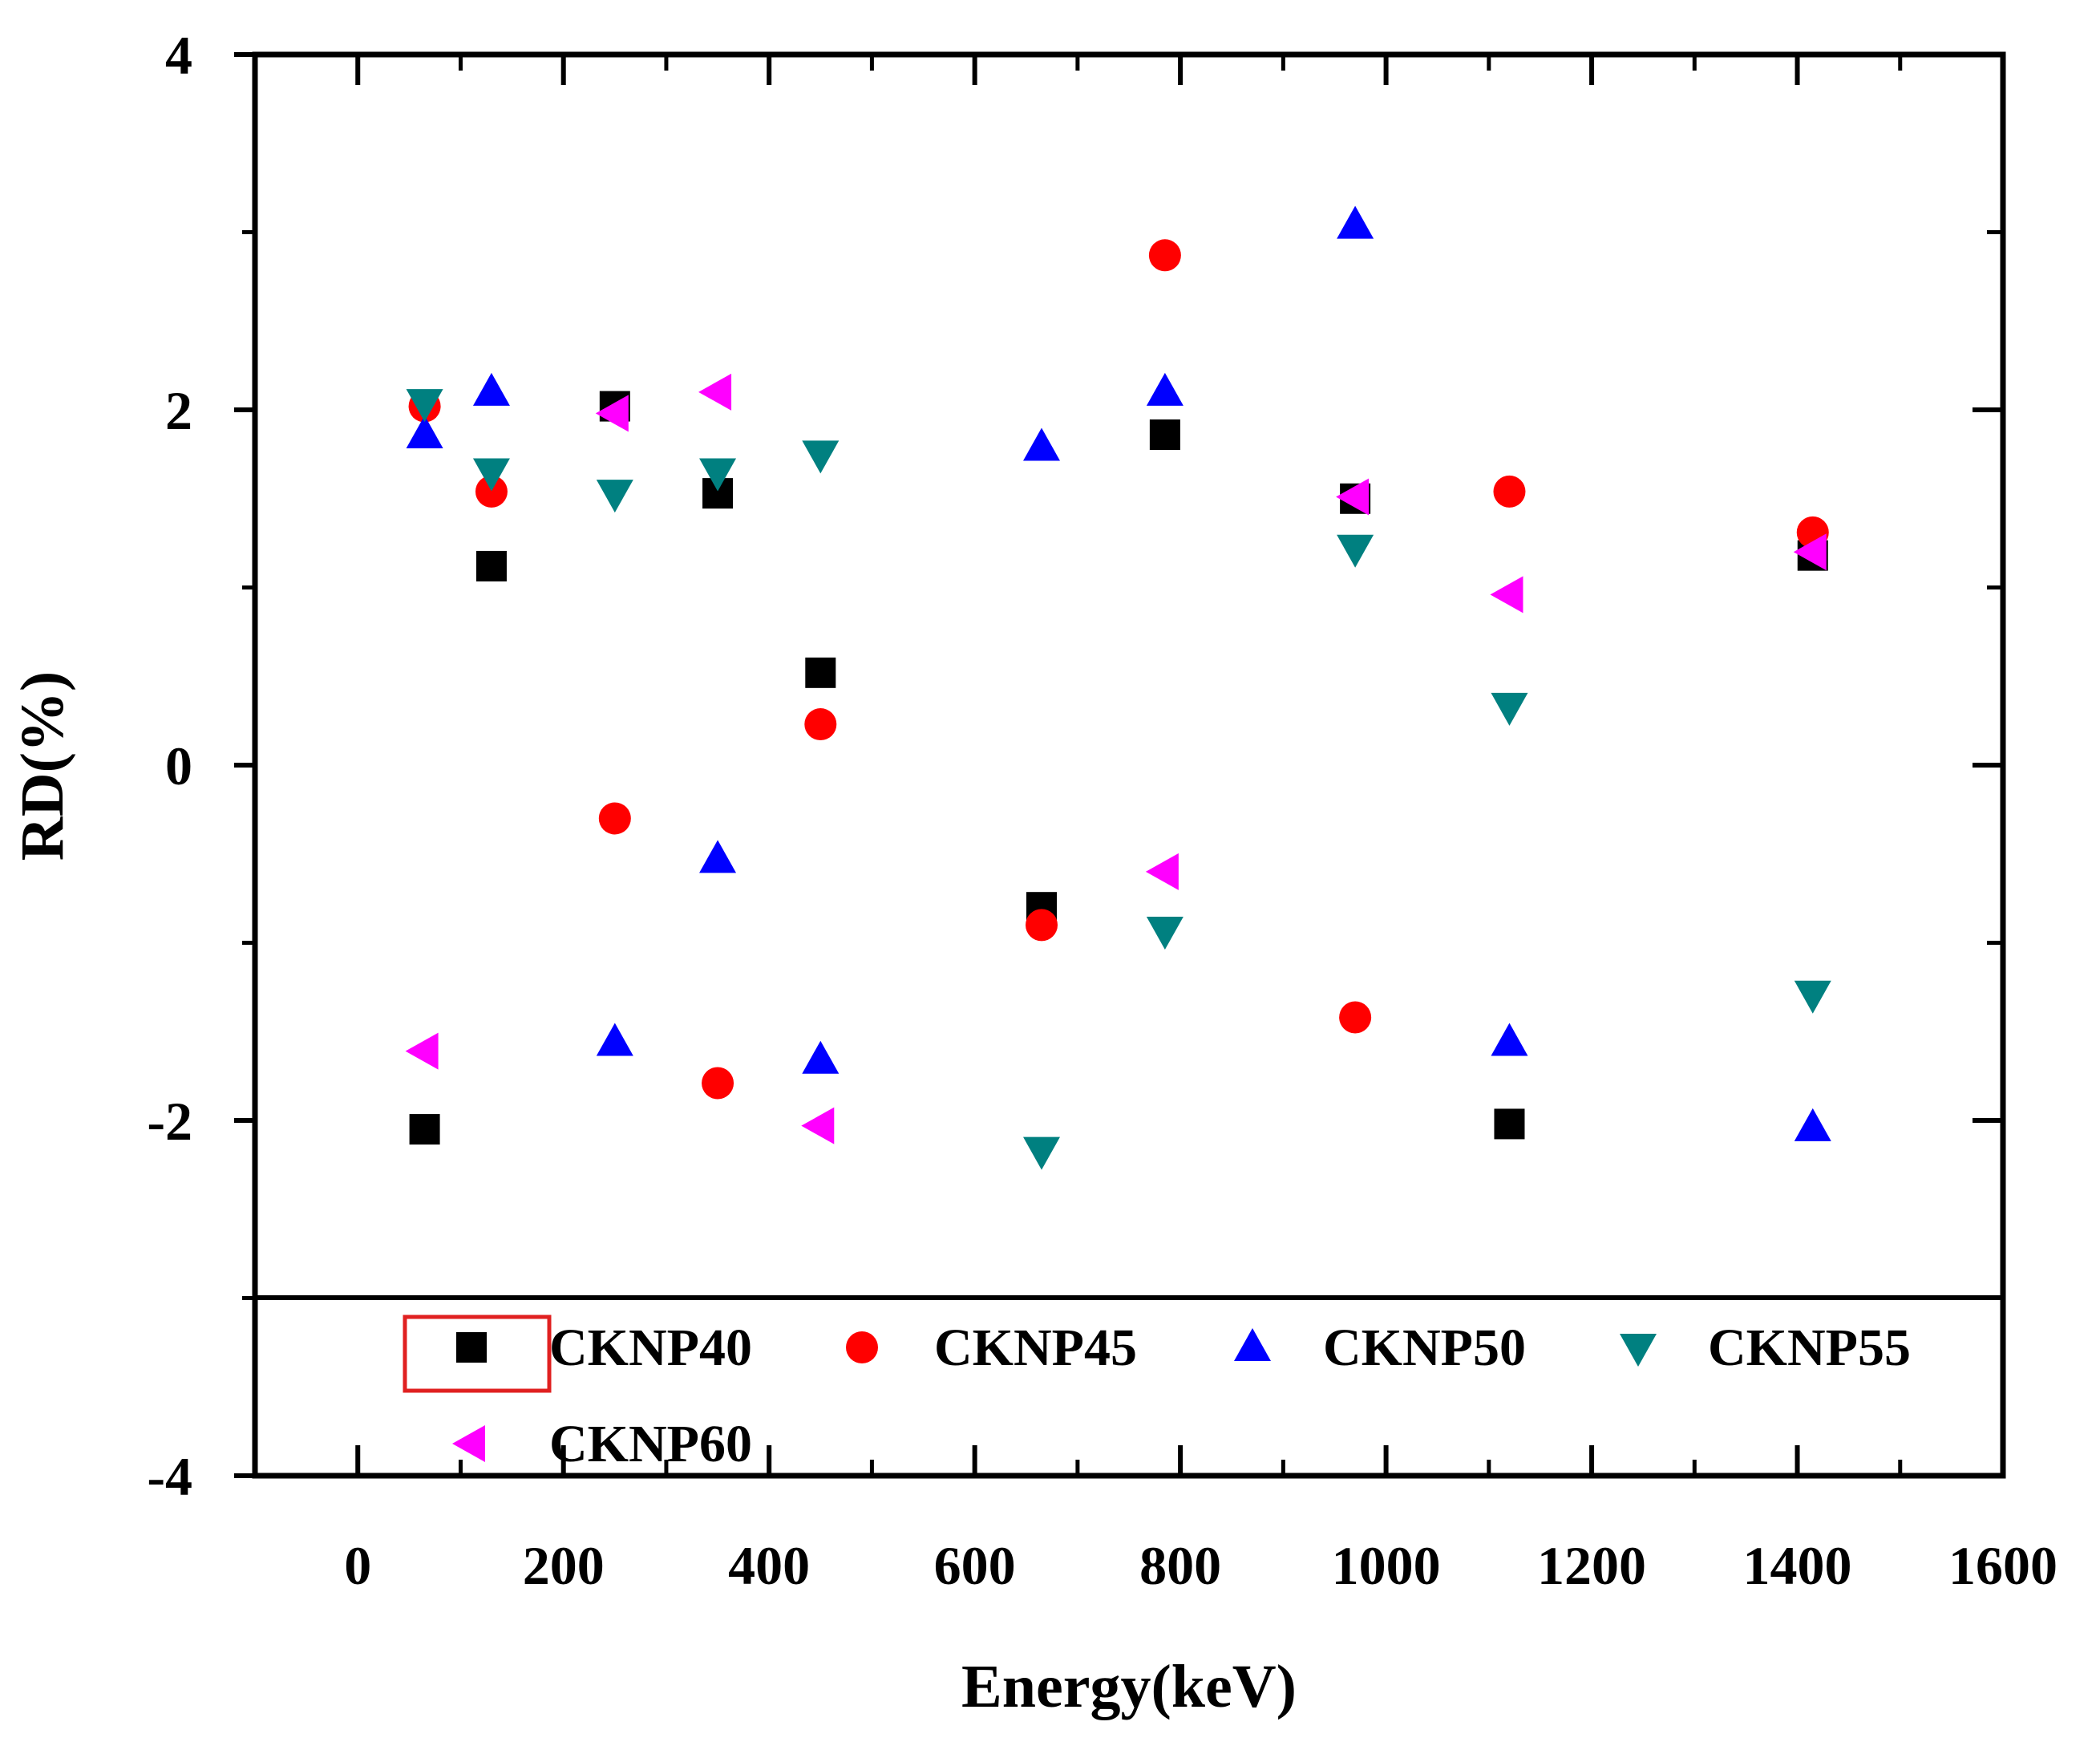 The height and width of the screenshot is (1746, 2100). I want to click on x-tick-label: 1000, so click(1386, 1565).